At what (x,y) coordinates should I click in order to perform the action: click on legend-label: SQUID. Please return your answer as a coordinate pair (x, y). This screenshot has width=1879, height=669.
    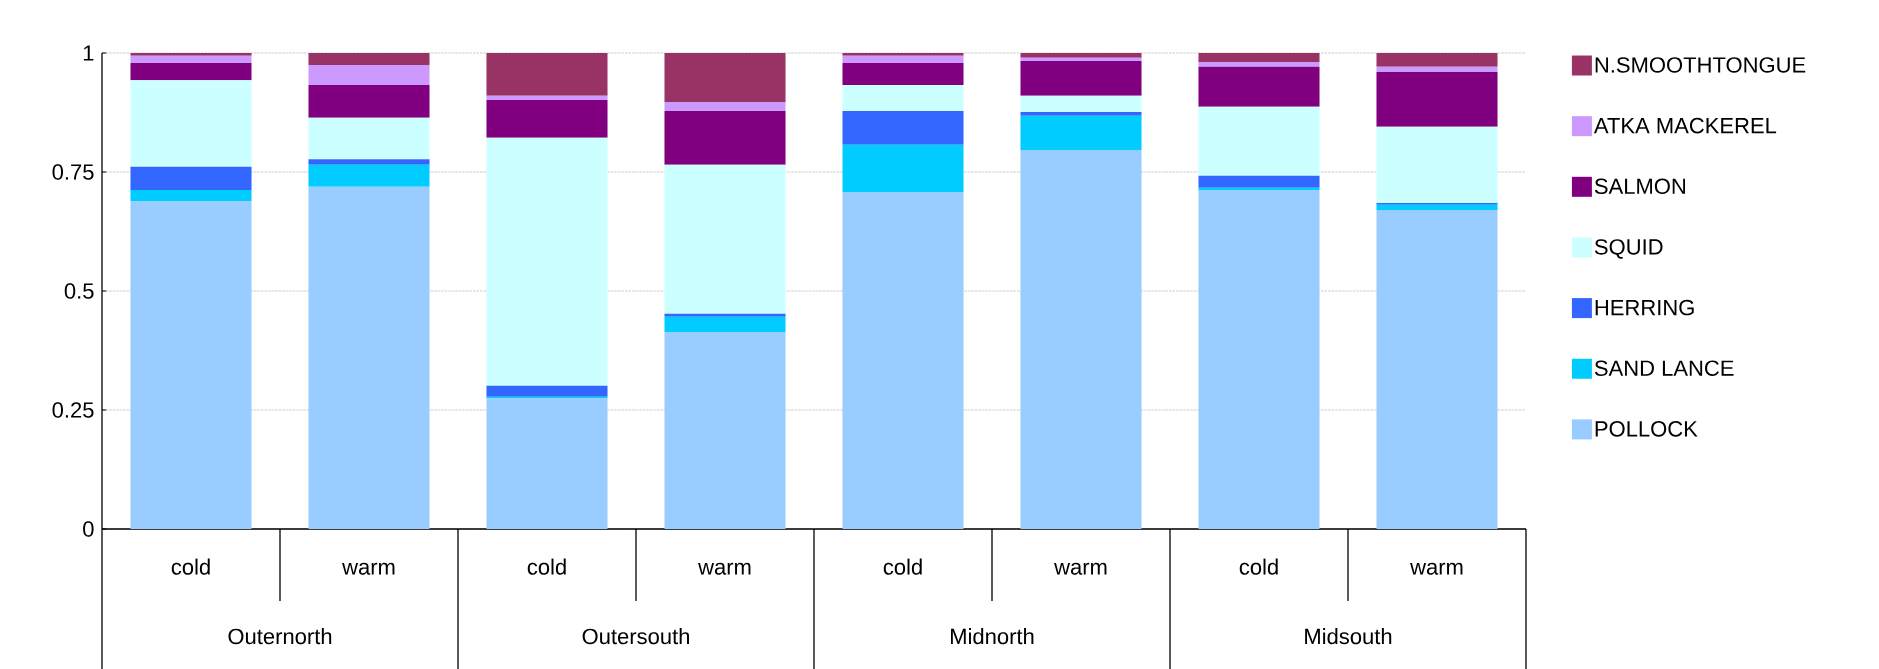
    Looking at the image, I should click on (1628, 249).